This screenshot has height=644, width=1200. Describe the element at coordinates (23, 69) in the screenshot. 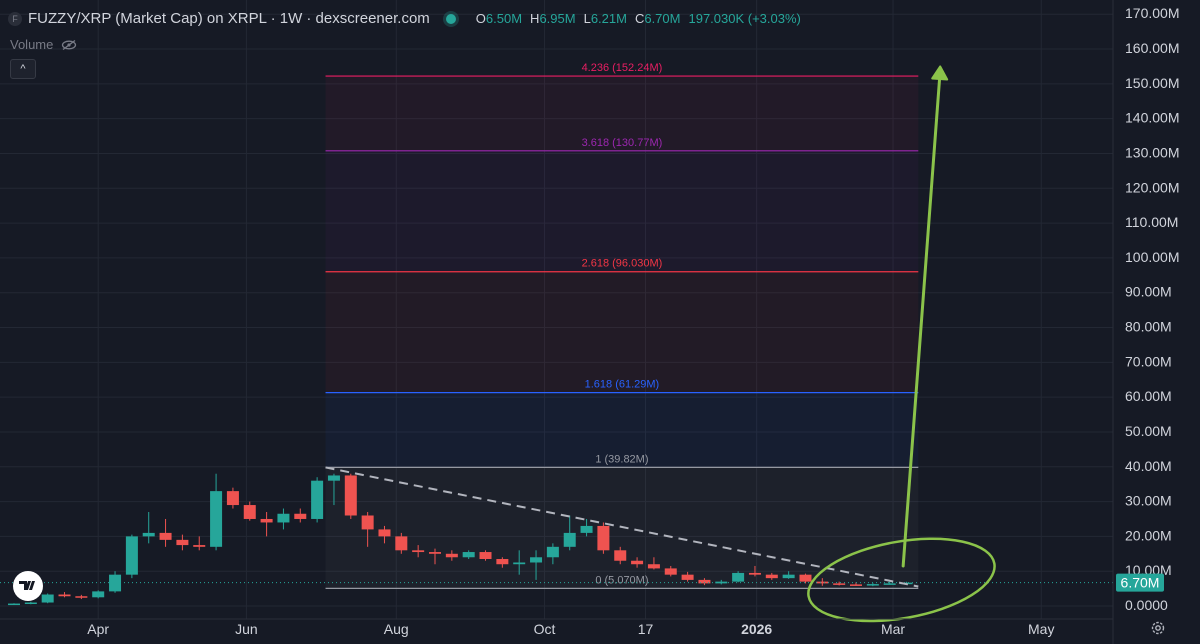

I see `collapse-button: ^` at that location.